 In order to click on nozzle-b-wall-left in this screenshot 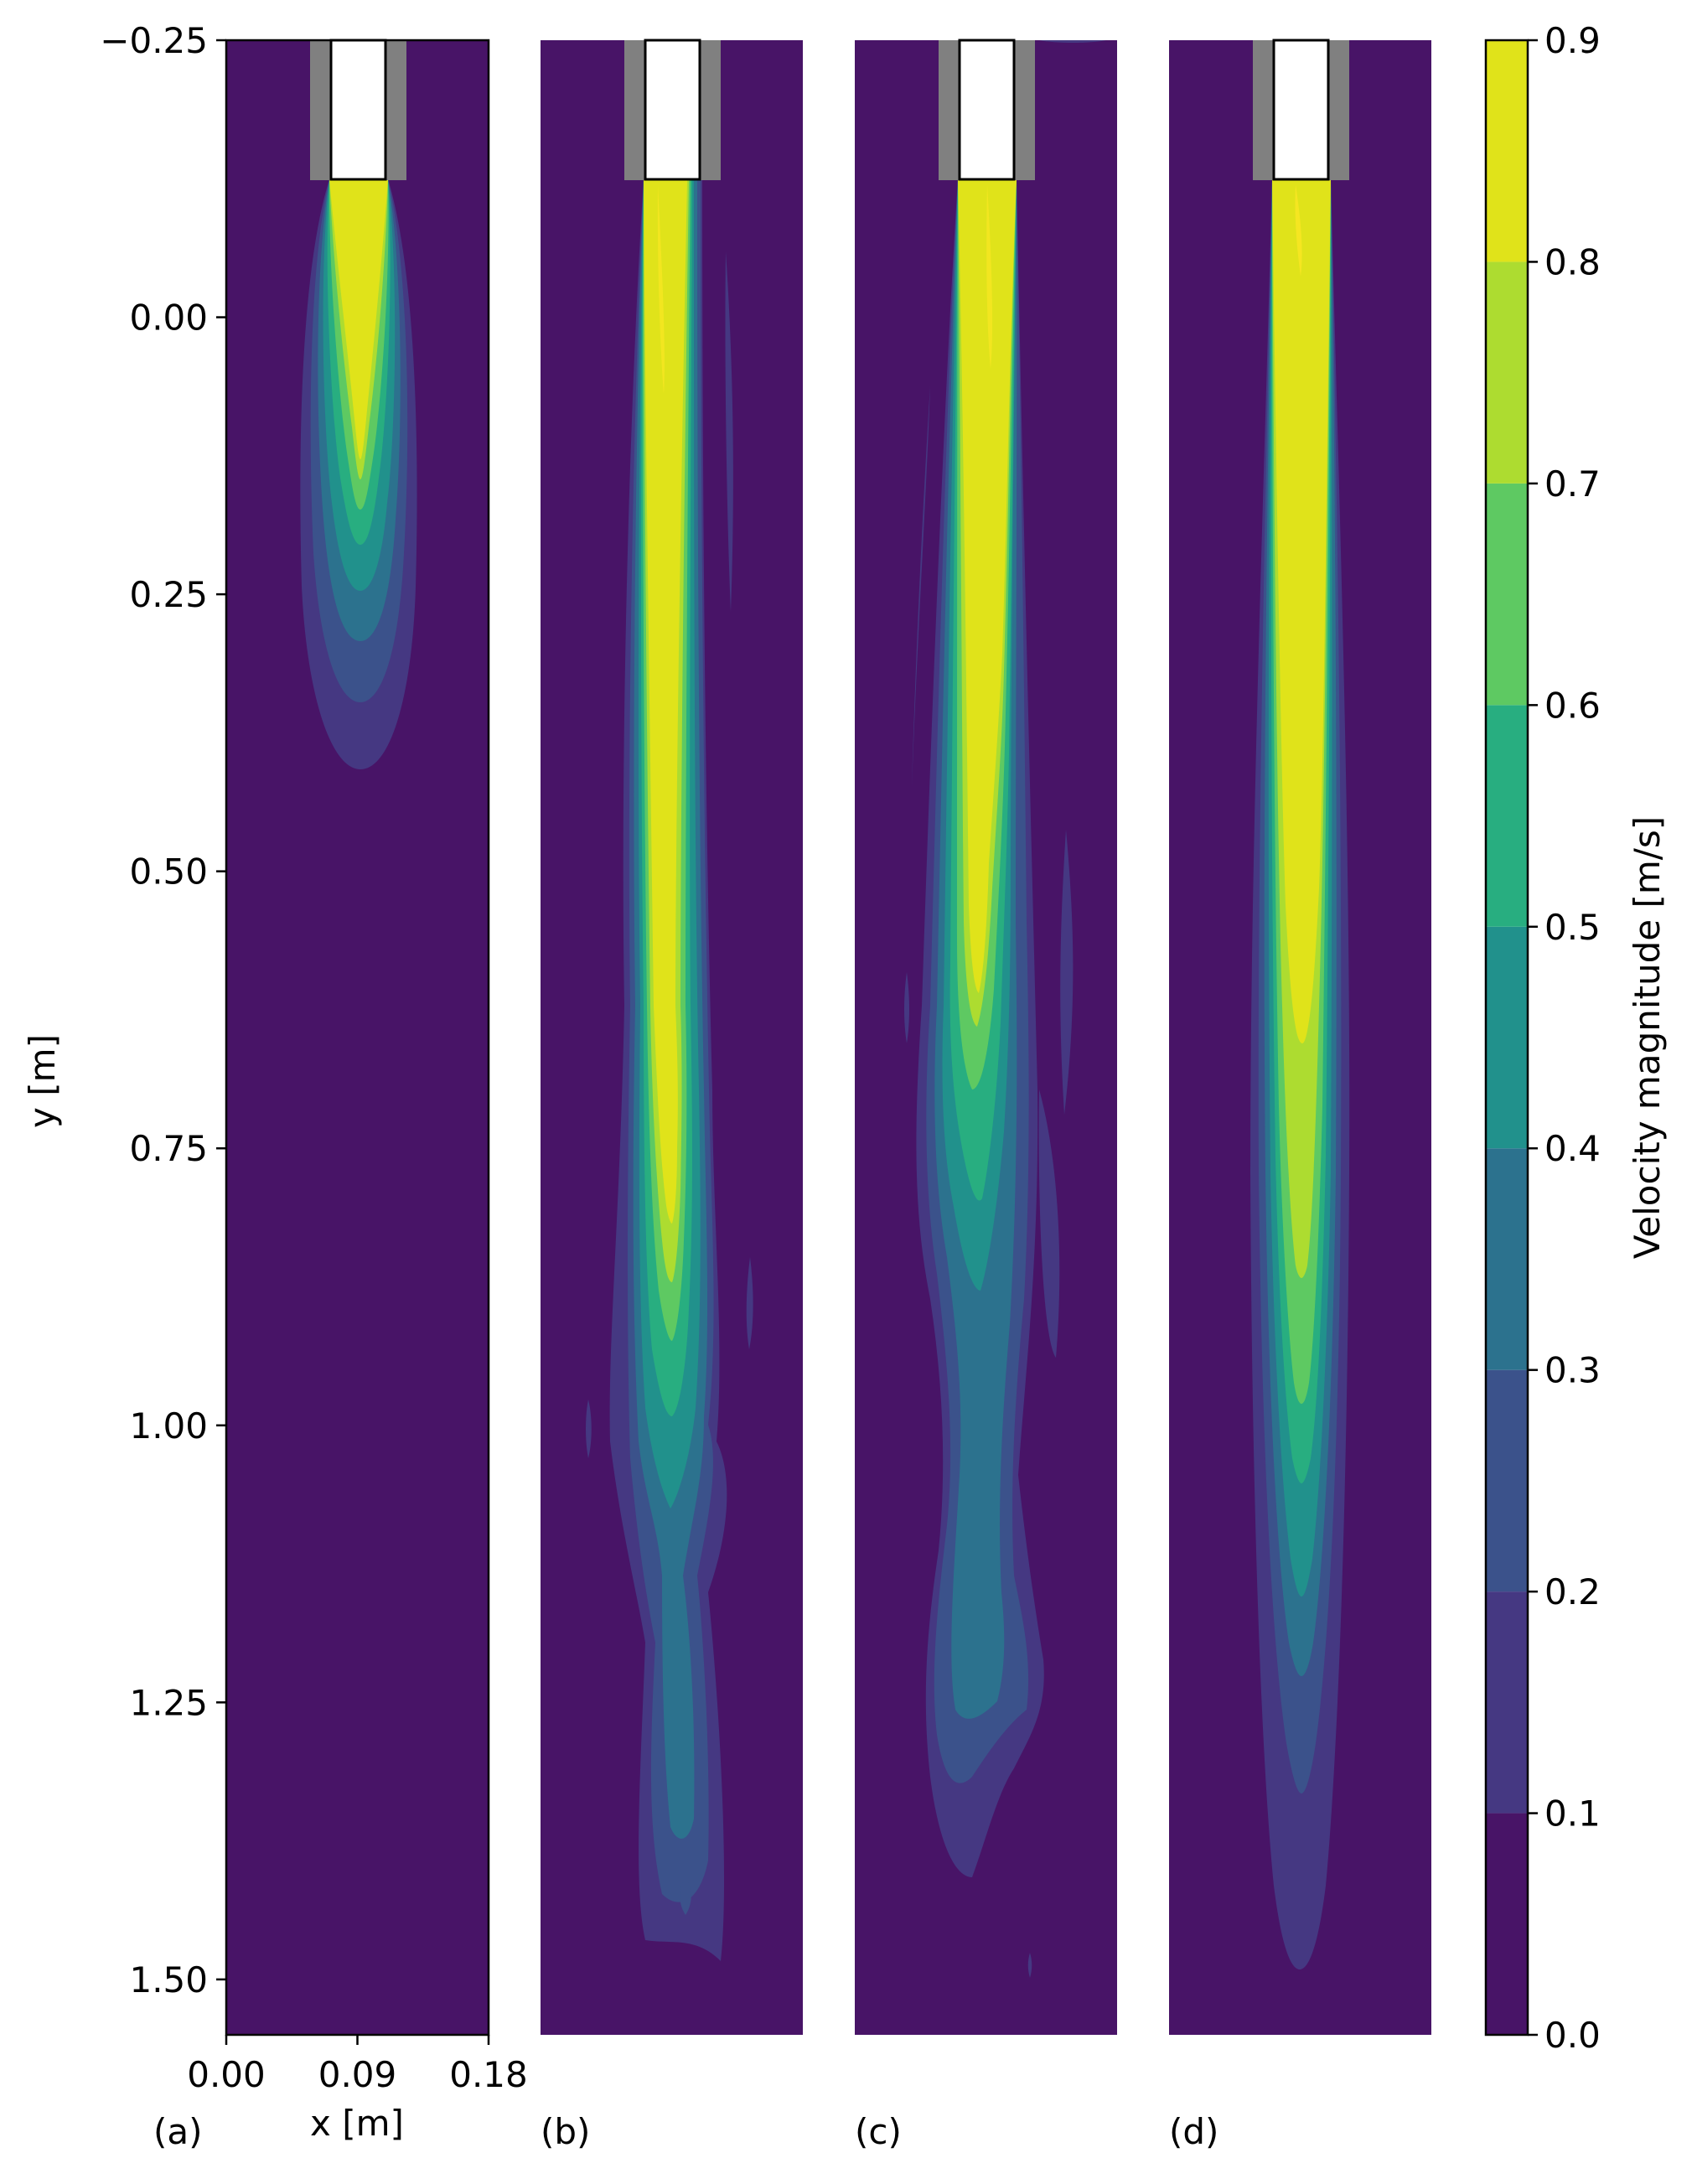, I will do `click(634, 110)`.